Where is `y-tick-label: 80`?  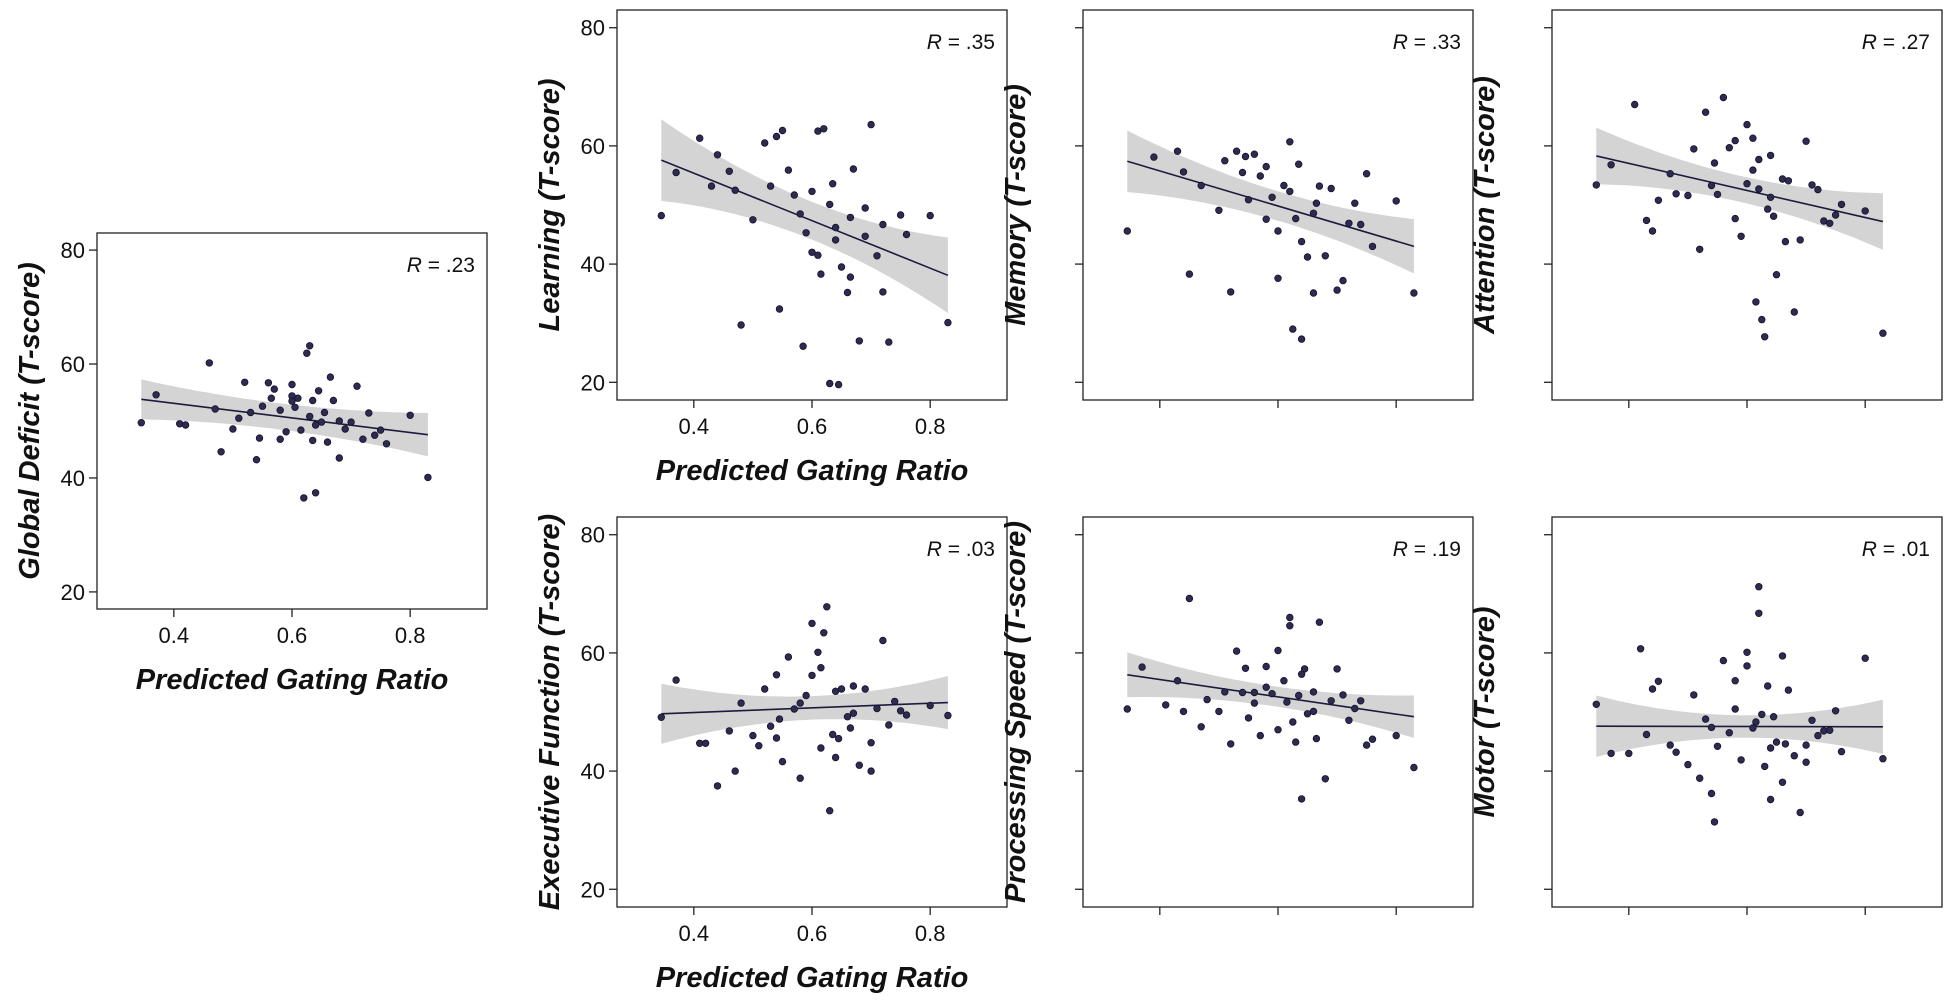 y-tick-label: 80 is located at coordinates (593, 535).